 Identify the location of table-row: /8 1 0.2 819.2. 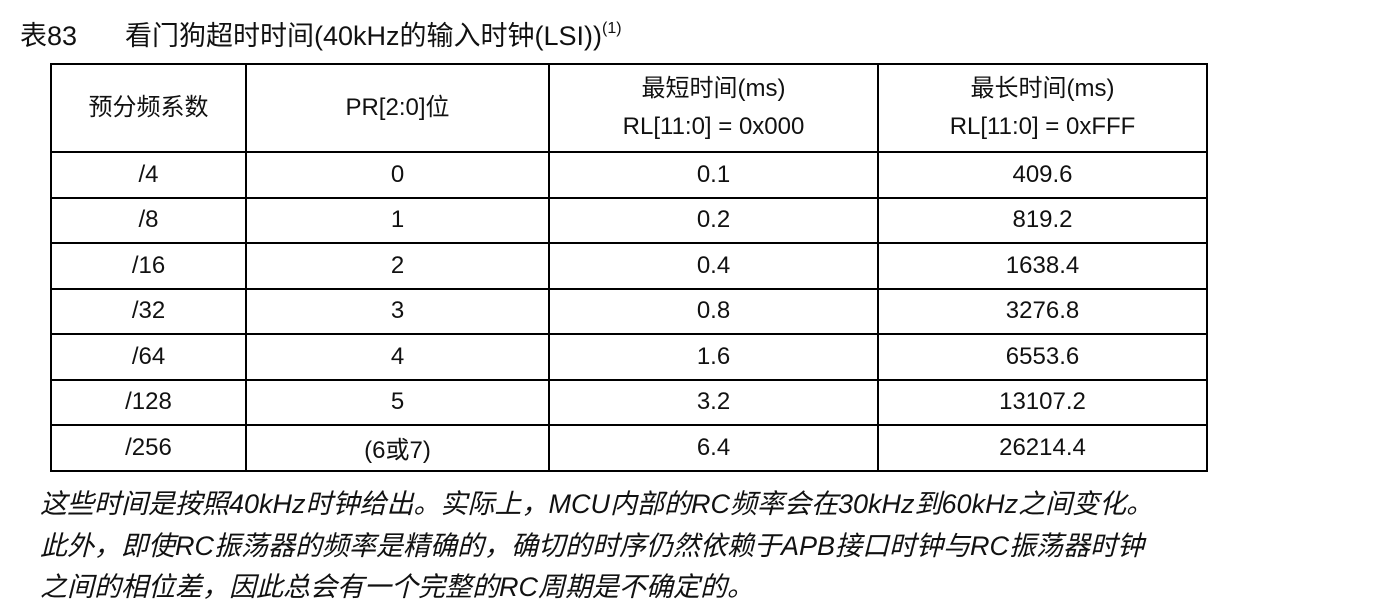
(629, 220).